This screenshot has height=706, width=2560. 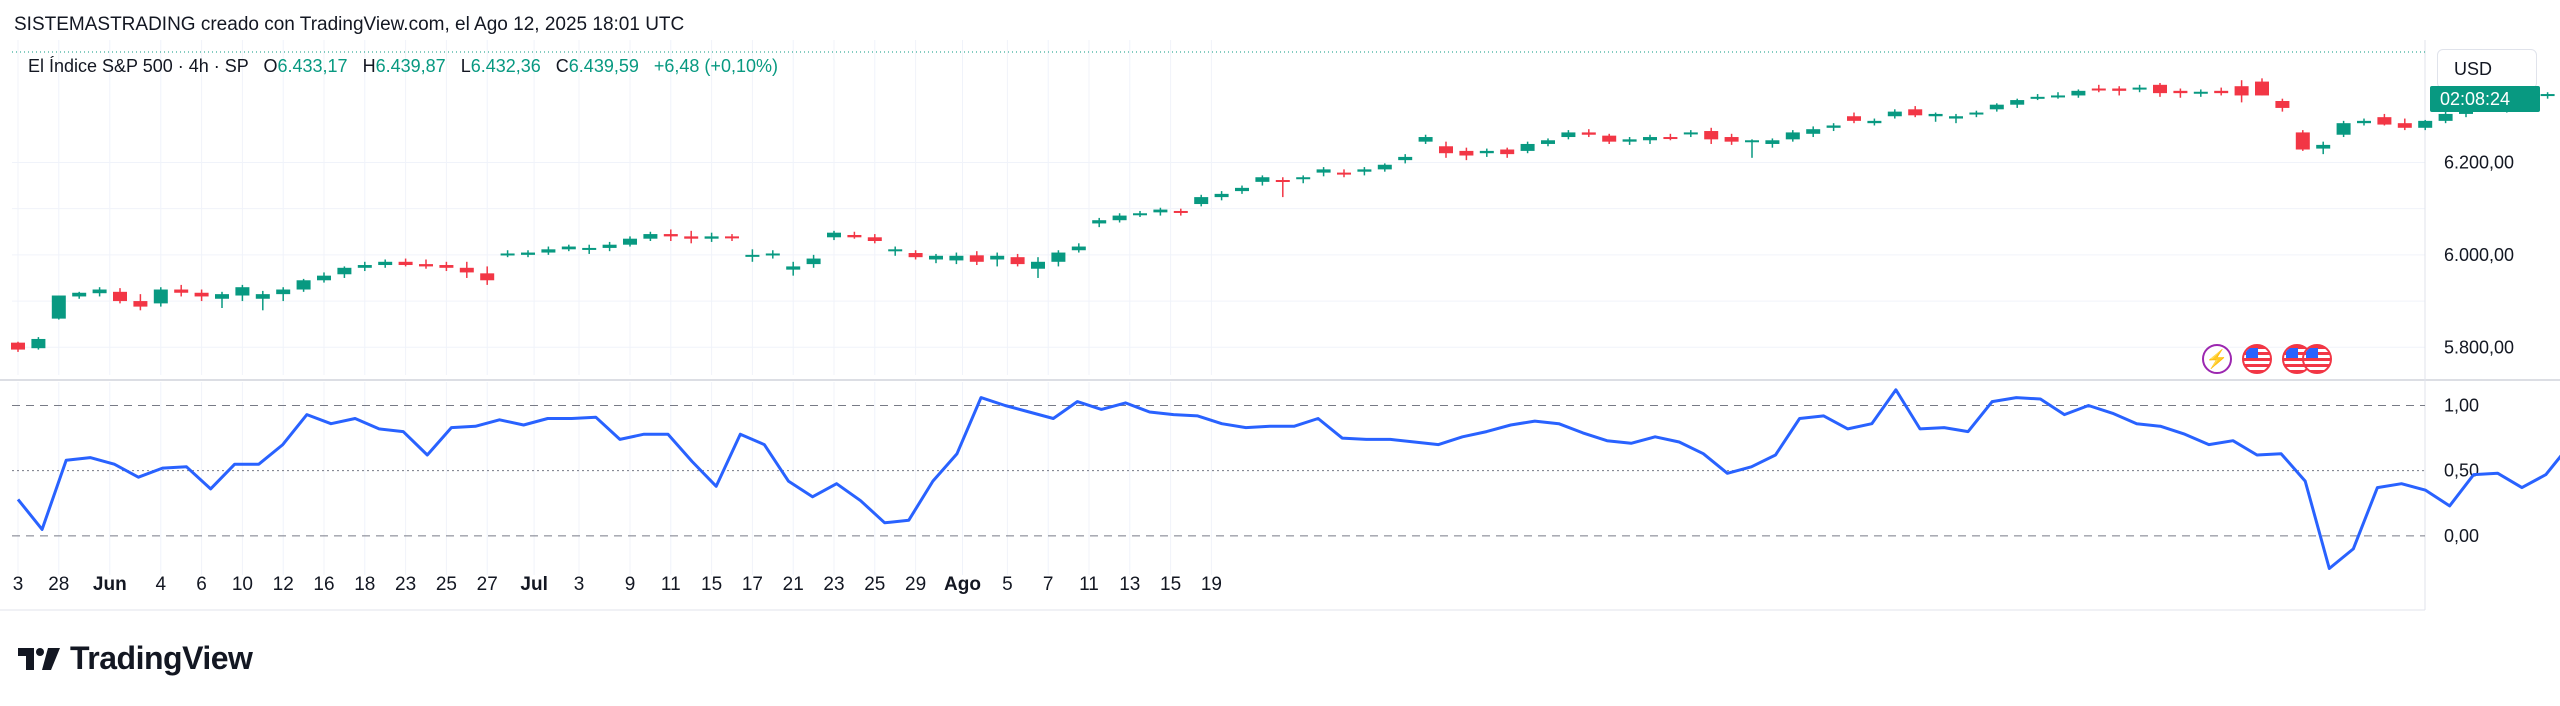 I want to click on time-axis-label: 23, so click(x=833, y=584).